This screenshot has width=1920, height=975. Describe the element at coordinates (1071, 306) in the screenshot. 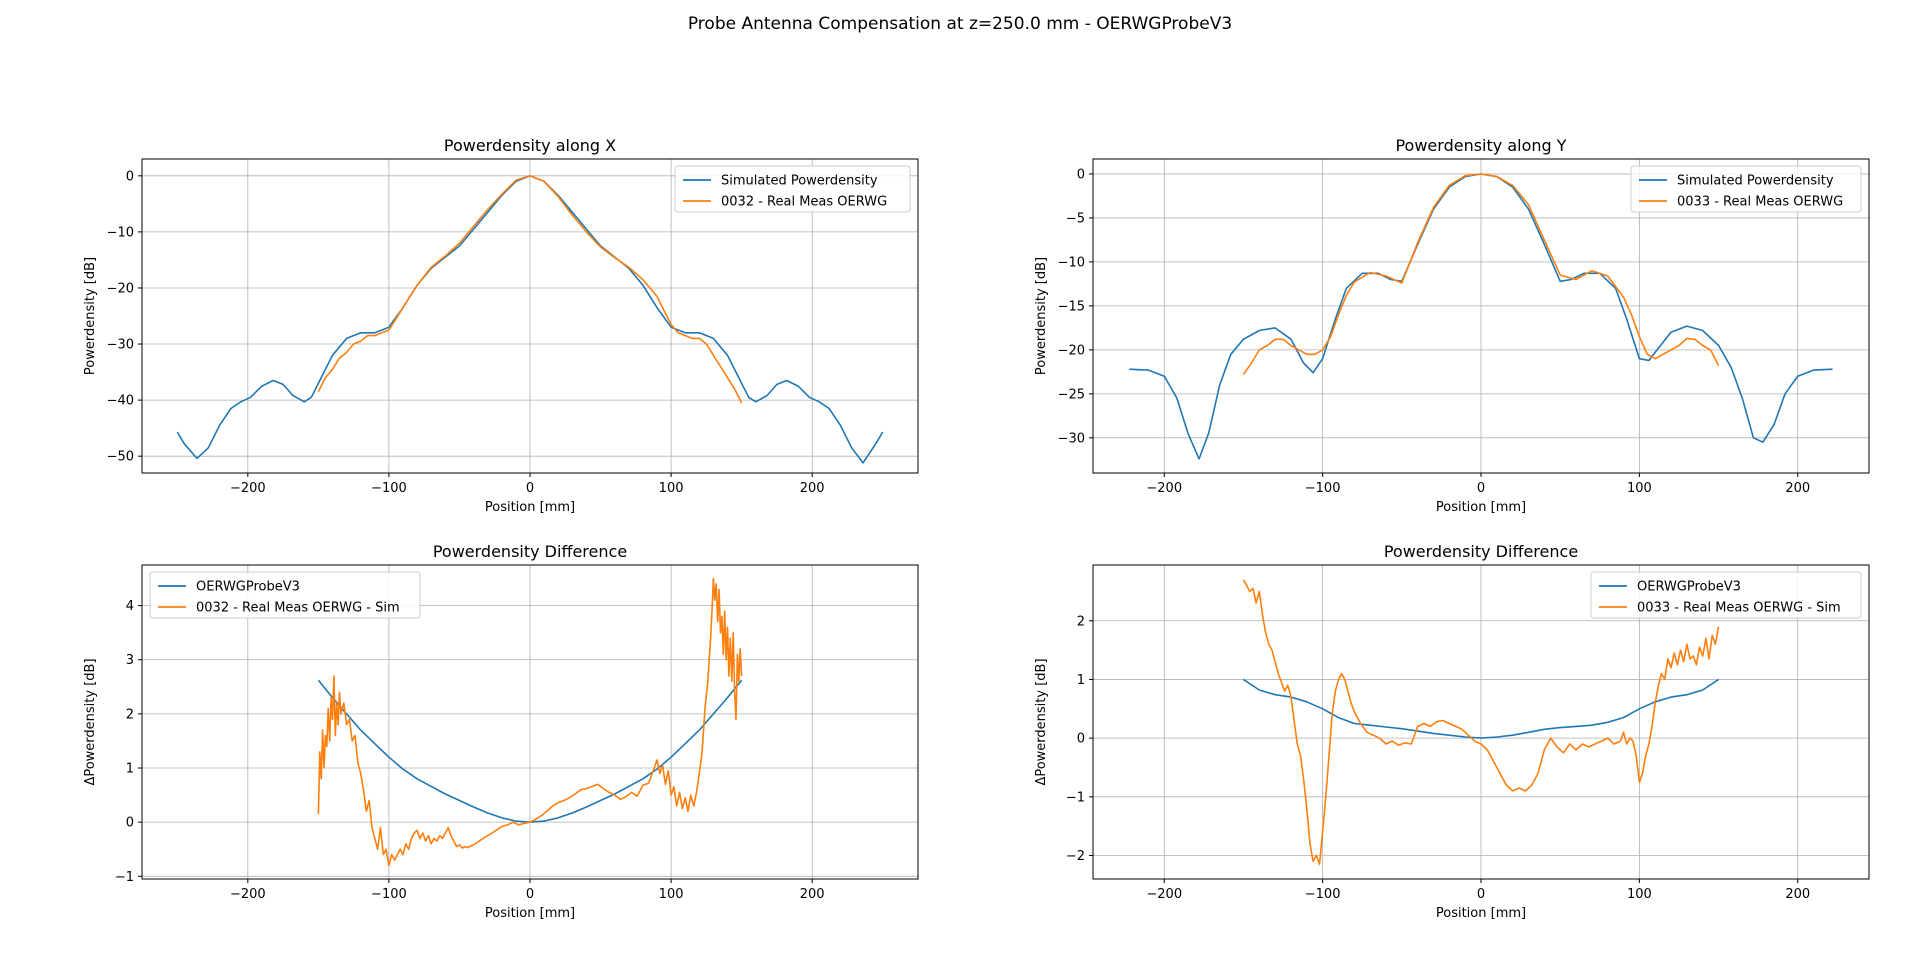

I see `y-tick-label: −15` at that location.